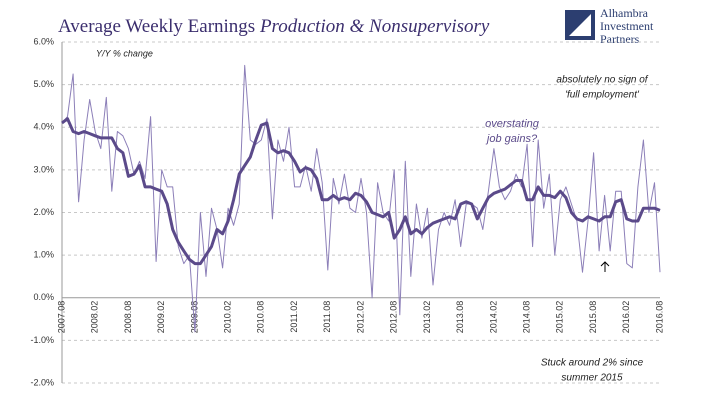 The width and height of the screenshot is (705, 409). What do you see at coordinates (605, 266) in the screenshot?
I see `arrow` at bounding box center [605, 266].